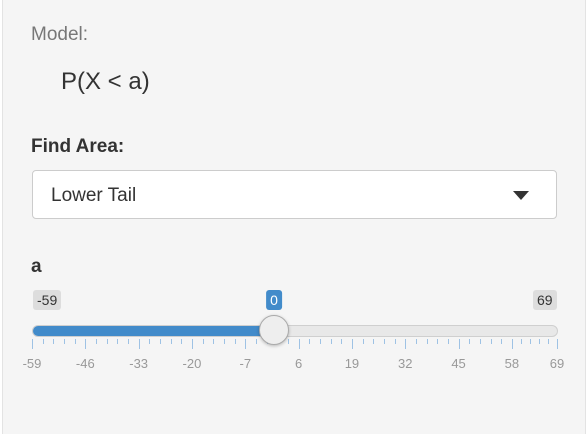 The image size is (587, 434). What do you see at coordinates (47, 300) in the screenshot?
I see `slider-min-badge: -59` at bounding box center [47, 300].